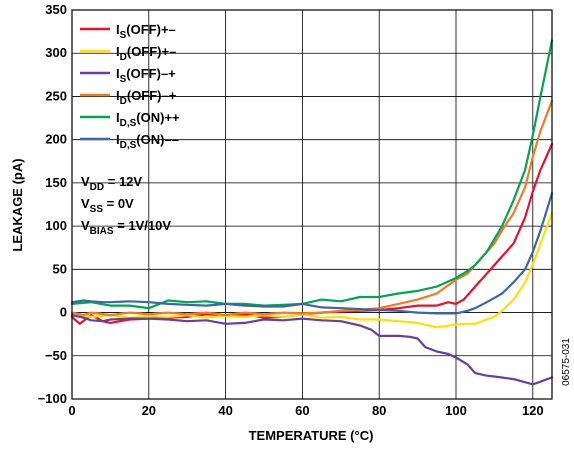  I want to click on y-axis-title: LEAKAGE (pA), so click(17, 204).